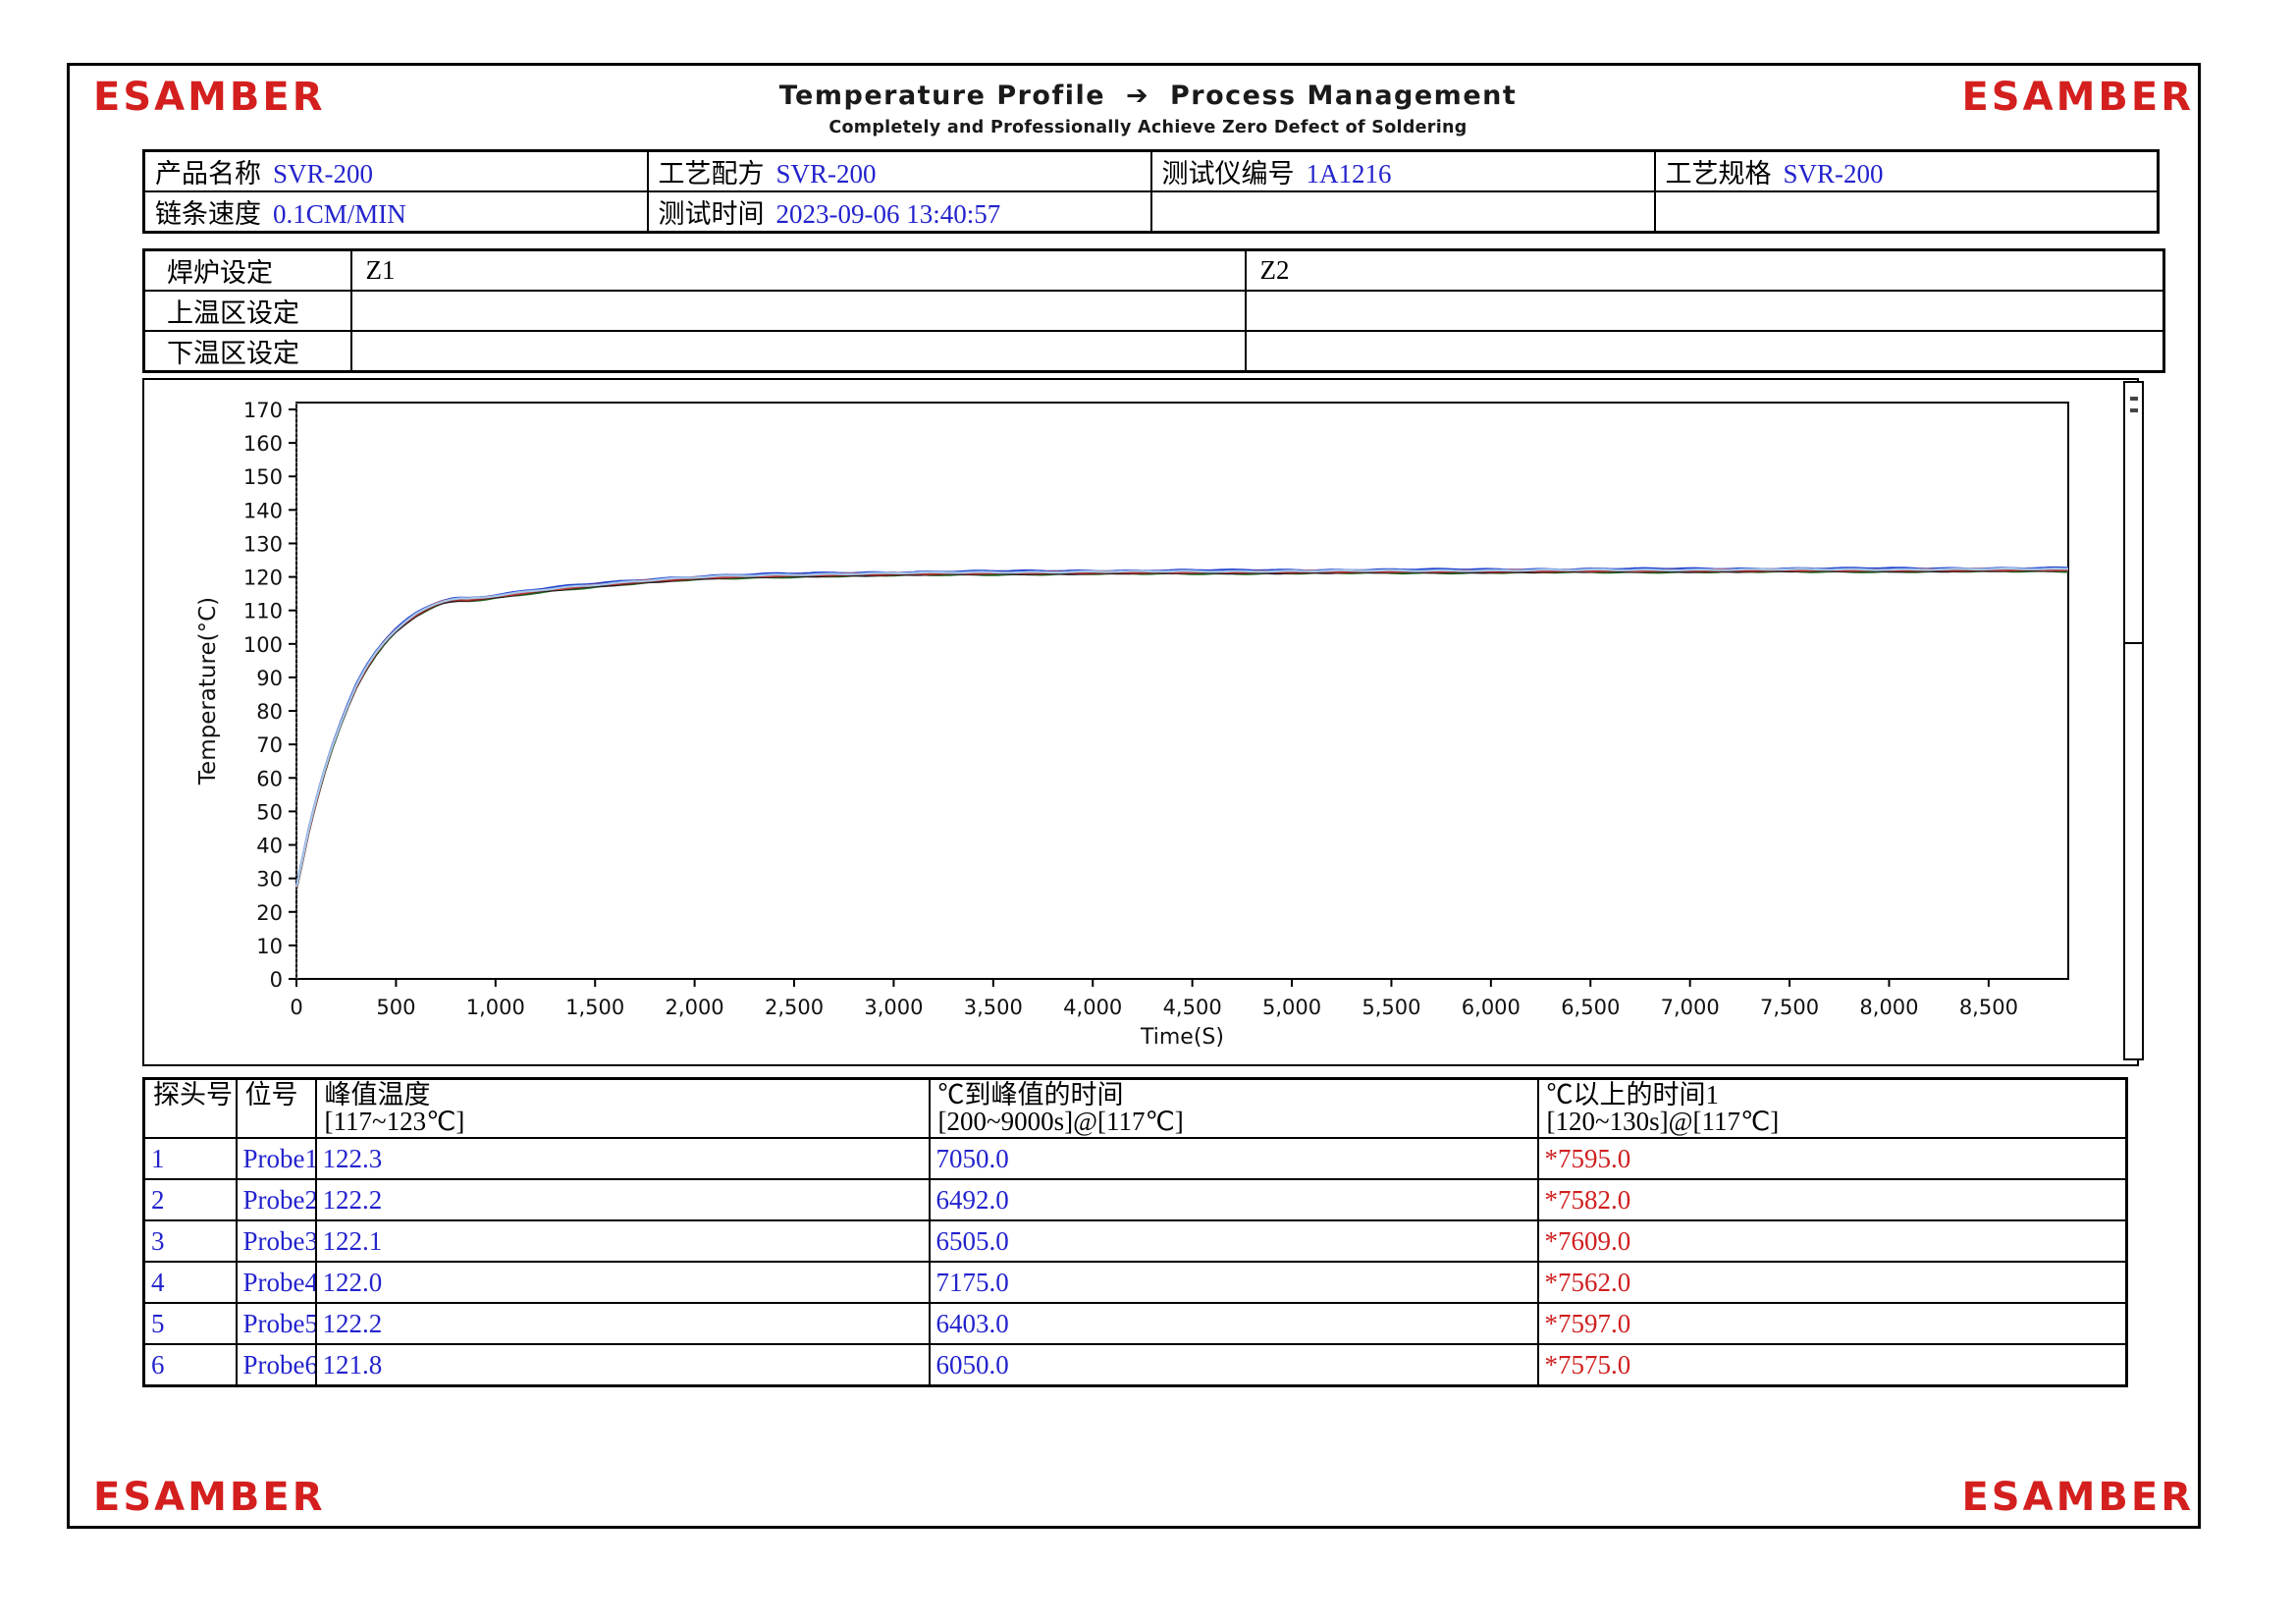  What do you see at coordinates (1135, 1365) in the screenshot?
I see `probe-row: 6 Probe6 121.8 6050.0 *7575.0` at bounding box center [1135, 1365].